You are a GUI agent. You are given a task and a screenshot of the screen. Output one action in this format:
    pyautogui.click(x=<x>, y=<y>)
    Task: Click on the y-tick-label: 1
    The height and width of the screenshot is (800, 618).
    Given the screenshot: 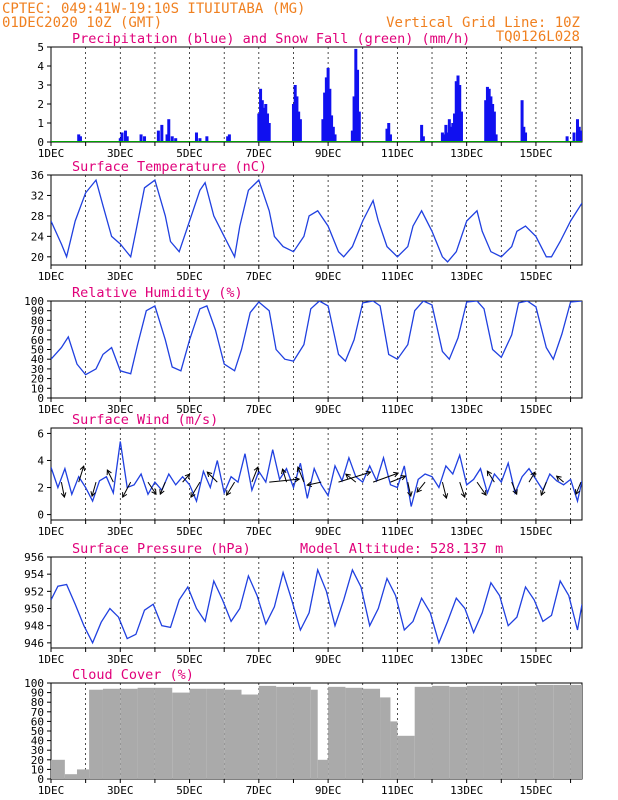 What is the action you would take?
    pyautogui.click(x=40, y=123)
    